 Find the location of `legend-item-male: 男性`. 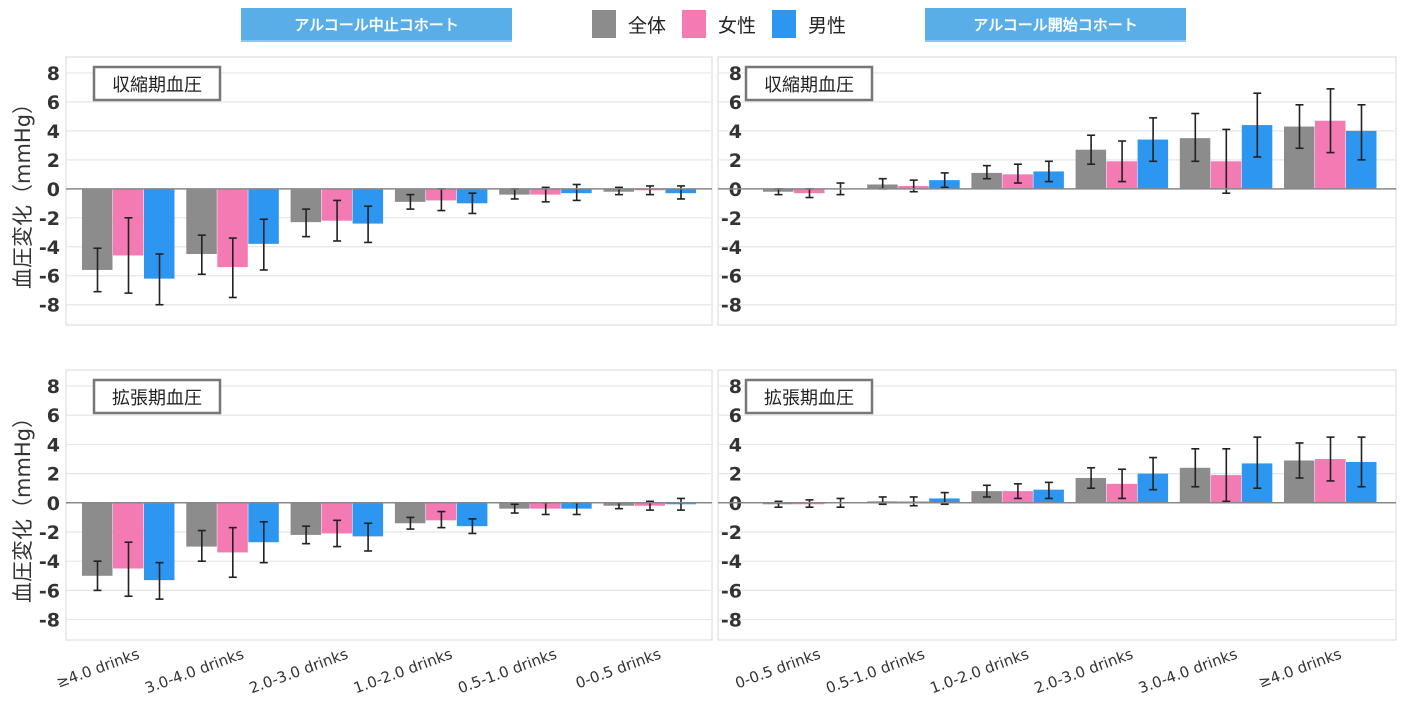

legend-item-male: 男性 is located at coordinates (809, 24).